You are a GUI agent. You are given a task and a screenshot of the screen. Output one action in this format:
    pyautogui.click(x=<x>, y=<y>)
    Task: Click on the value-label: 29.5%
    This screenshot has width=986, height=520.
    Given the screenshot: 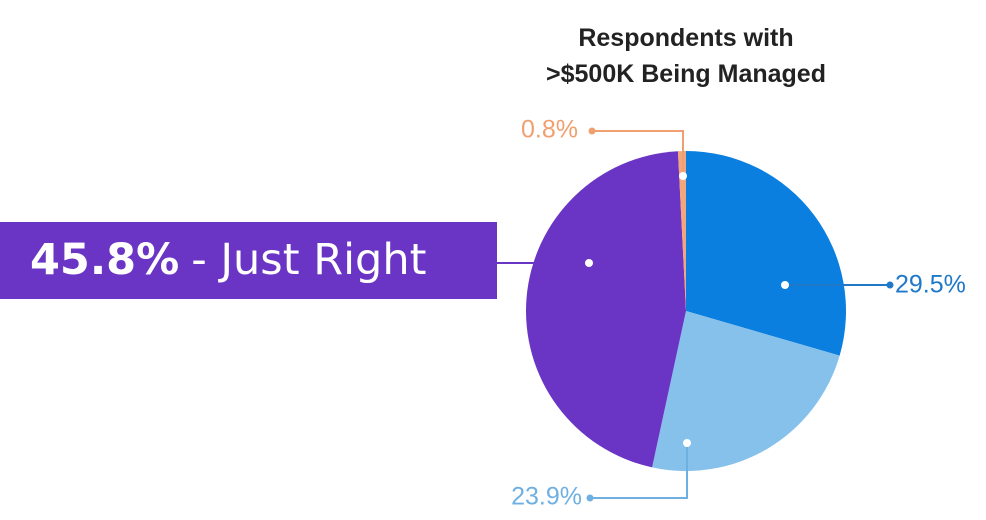 What is the action you would take?
    pyautogui.click(x=930, y=285)
    